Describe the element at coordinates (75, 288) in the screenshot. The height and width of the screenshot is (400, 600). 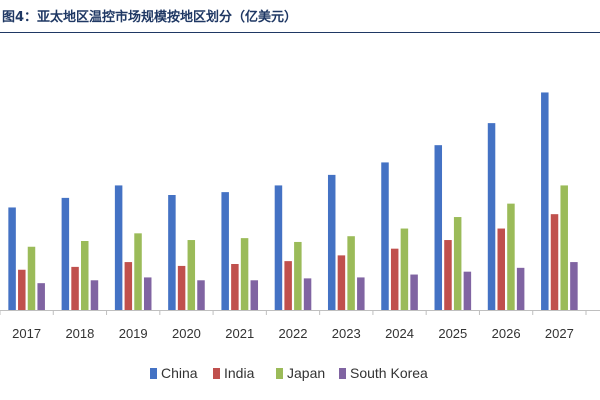
I see `bar-india-2018` at that location.